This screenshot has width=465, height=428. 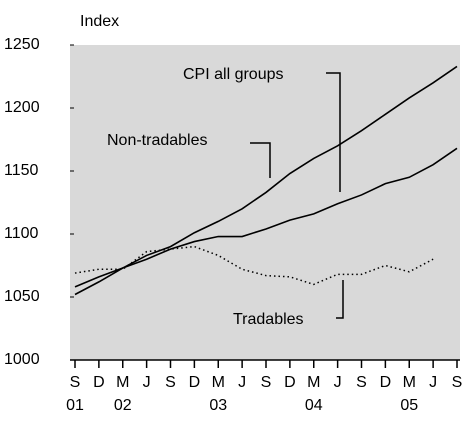 I want to click on series-label: CPI all groups, so click(x=233, y=74).